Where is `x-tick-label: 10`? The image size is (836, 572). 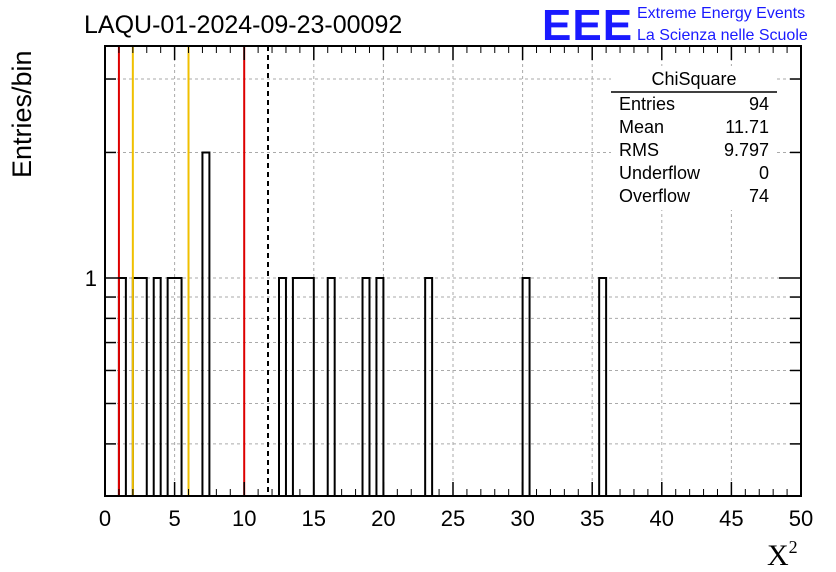 x-tick-label: 10 is located at coordinates (244, 518).